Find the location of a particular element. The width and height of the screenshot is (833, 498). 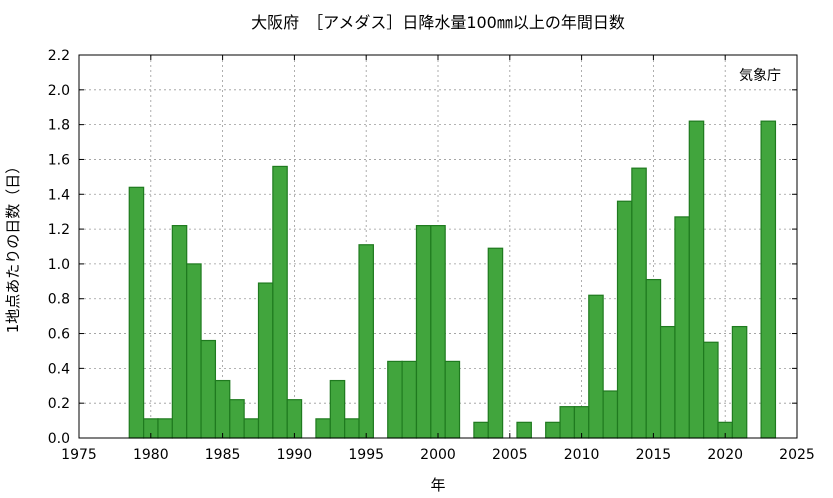

bar-2009 is located at coordinates (567, 422).